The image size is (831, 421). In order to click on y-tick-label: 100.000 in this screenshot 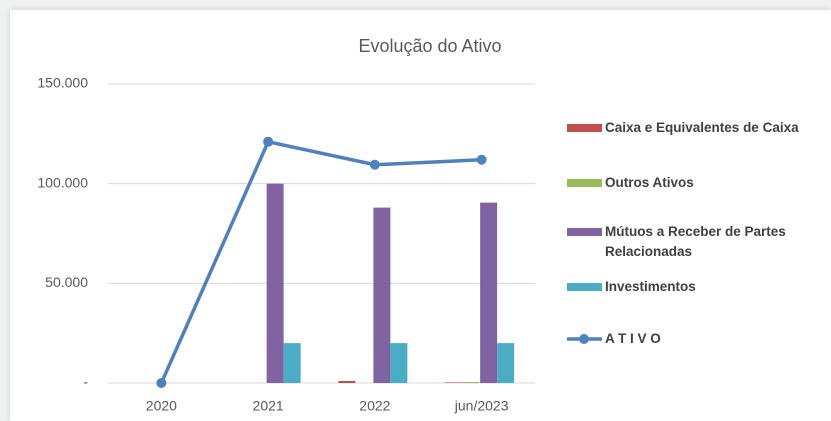, I will do `click(62, 182)`.